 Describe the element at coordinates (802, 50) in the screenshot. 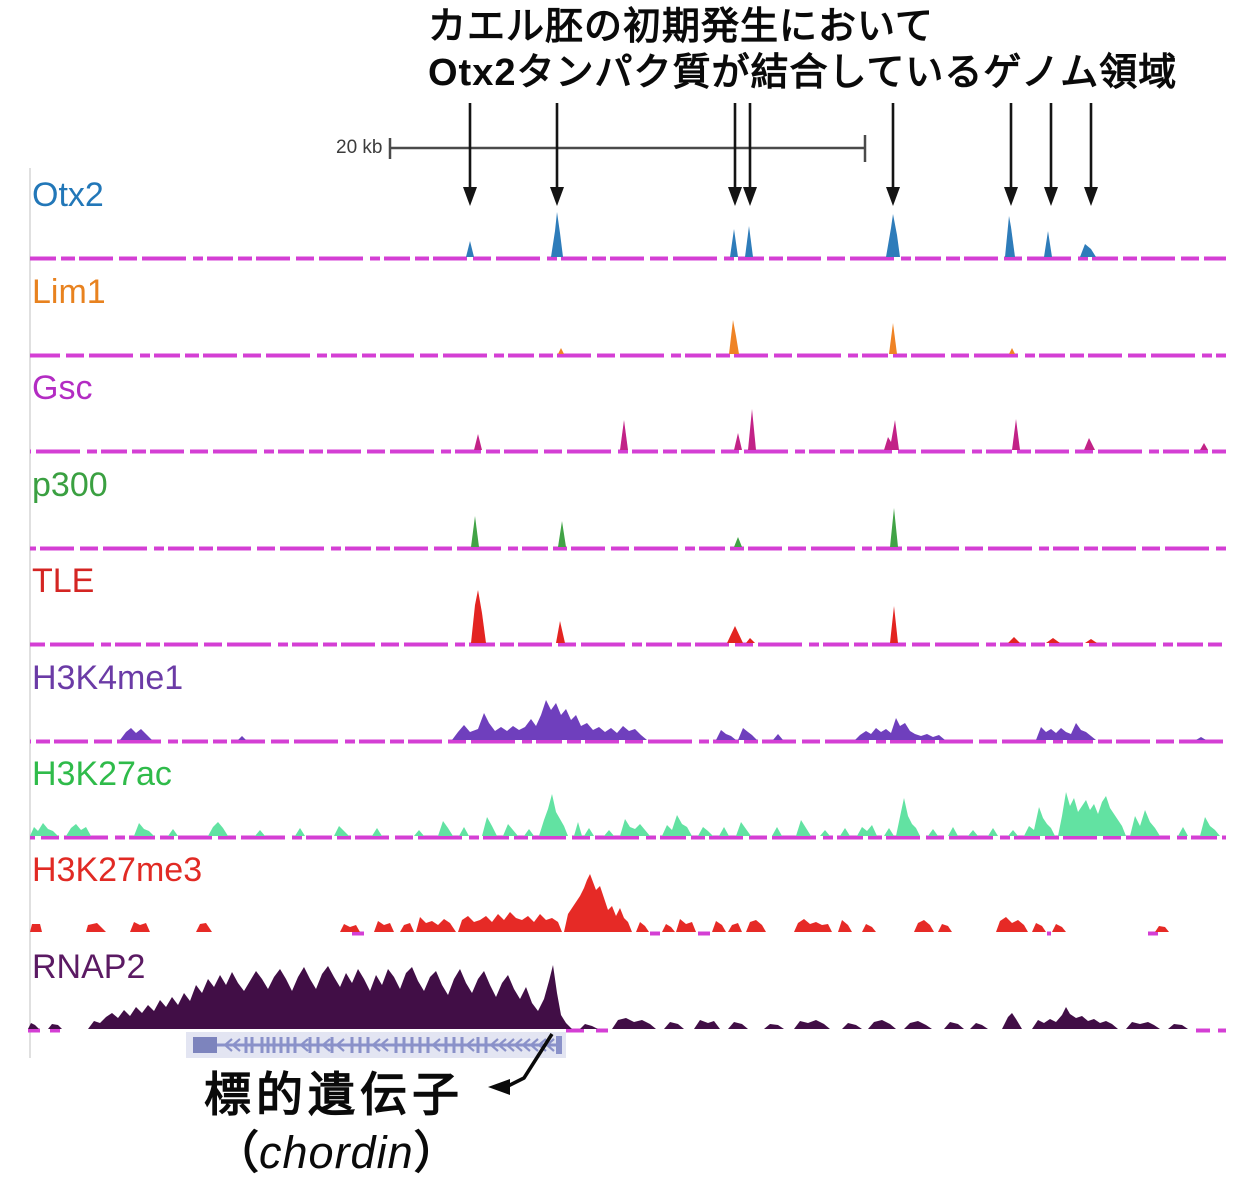

I see `figure-title: カエル胚の初期発生において Otx2タンパク質が結合しているゲノム領域` at that location.